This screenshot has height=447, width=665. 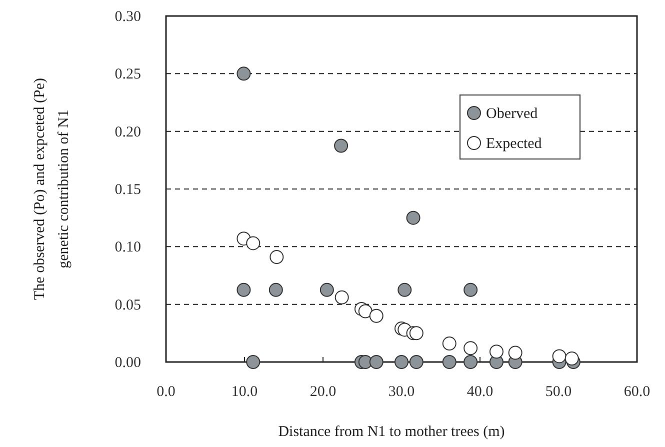 I want to click on x-tick-label: 0.0, so click(x=166, y=392).